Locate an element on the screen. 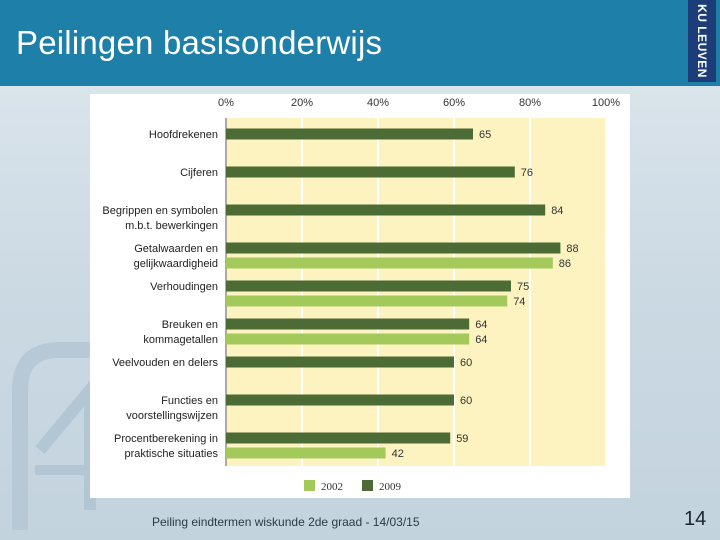 Image resolution: width=720 pixels, height=540 pixels. category-label: Cijferen is located at coordinates (199, 173).